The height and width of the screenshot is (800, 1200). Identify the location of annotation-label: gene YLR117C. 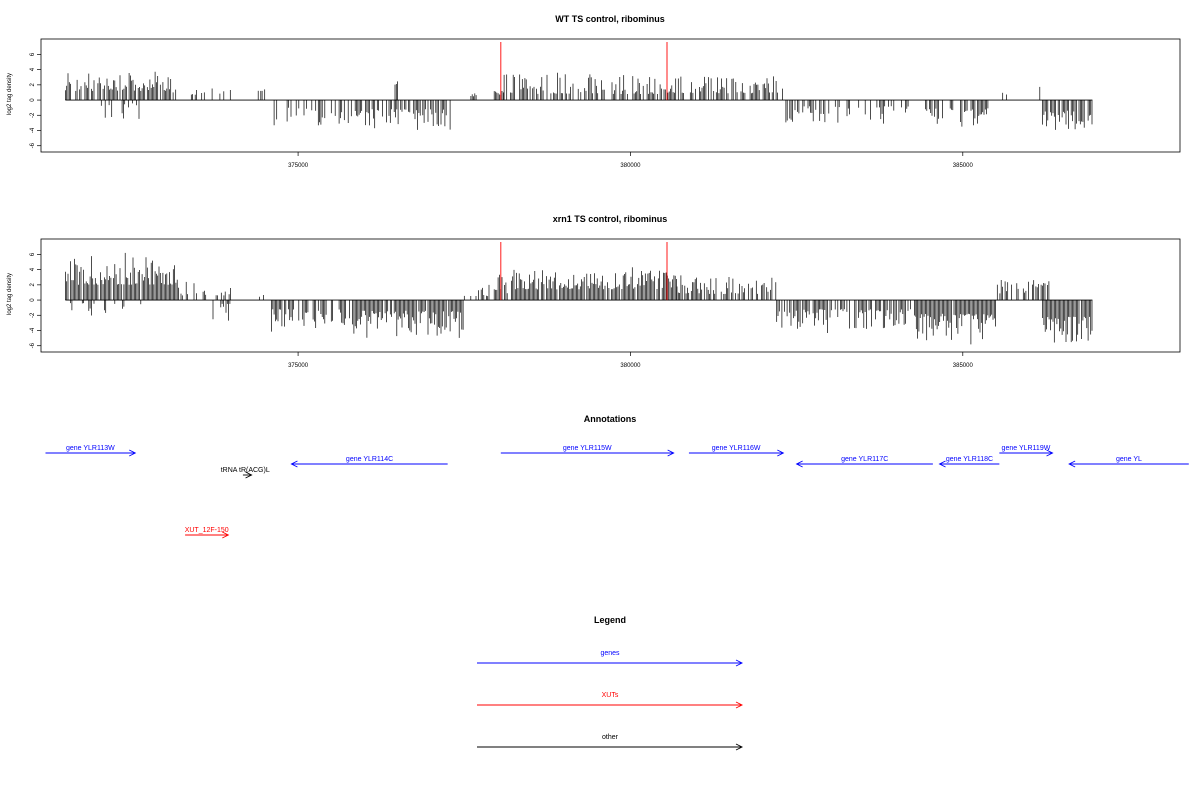
(864, 459).